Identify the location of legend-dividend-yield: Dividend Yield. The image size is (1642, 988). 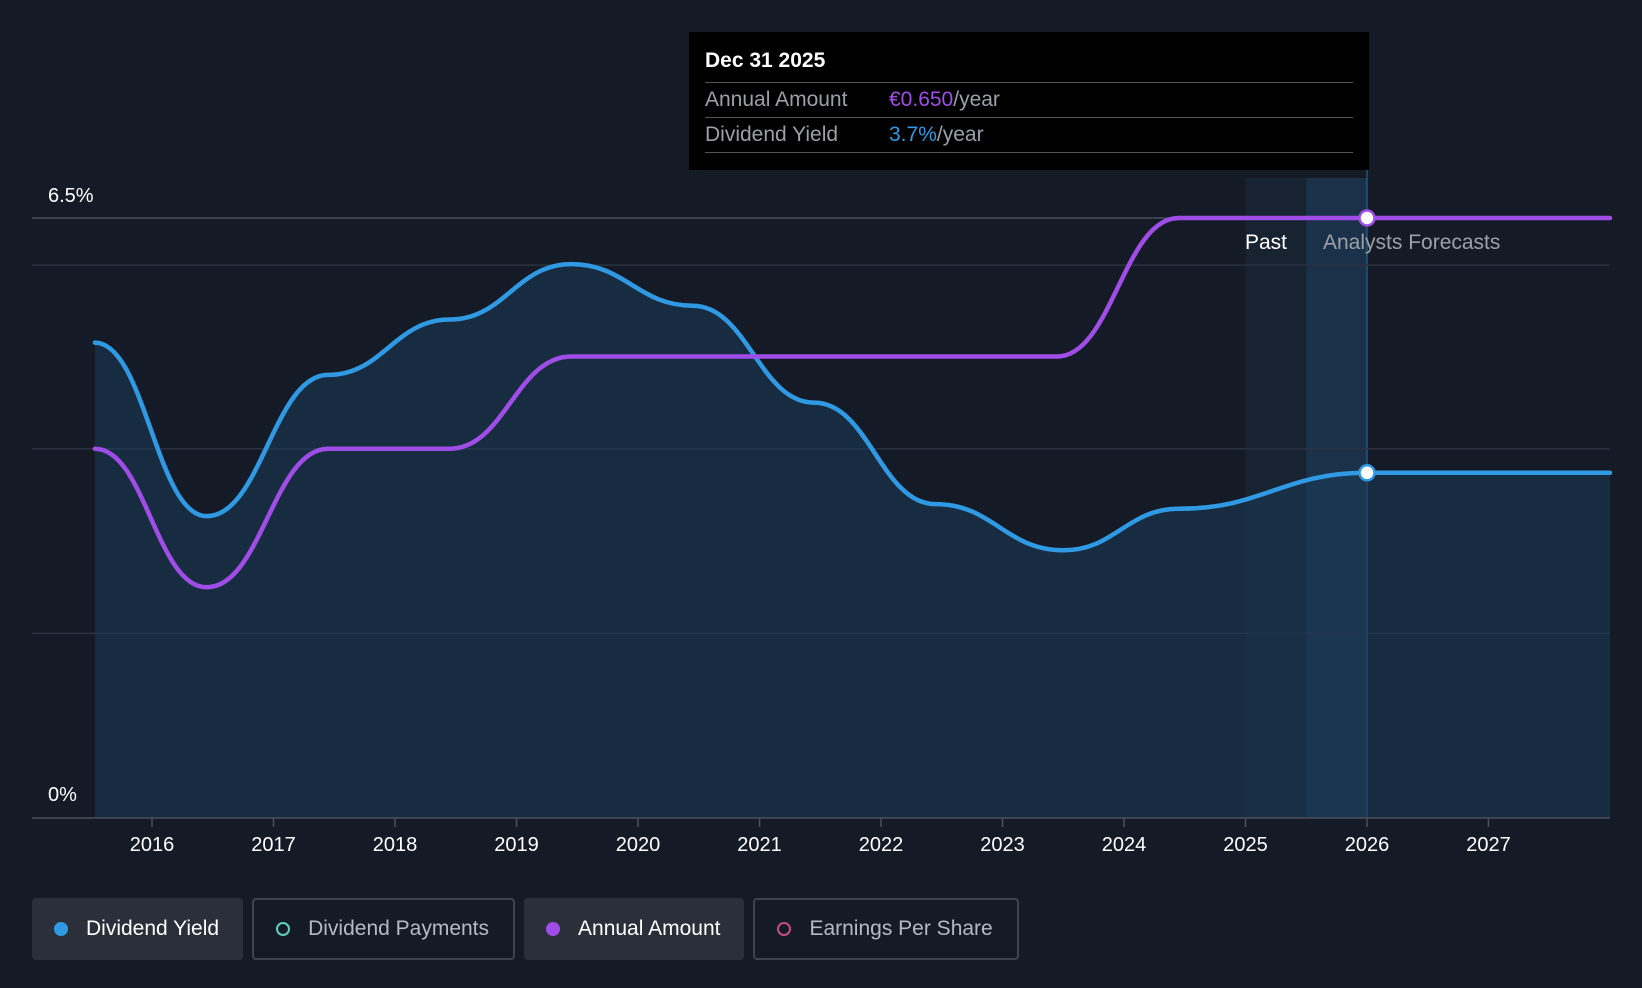
(138, 929).